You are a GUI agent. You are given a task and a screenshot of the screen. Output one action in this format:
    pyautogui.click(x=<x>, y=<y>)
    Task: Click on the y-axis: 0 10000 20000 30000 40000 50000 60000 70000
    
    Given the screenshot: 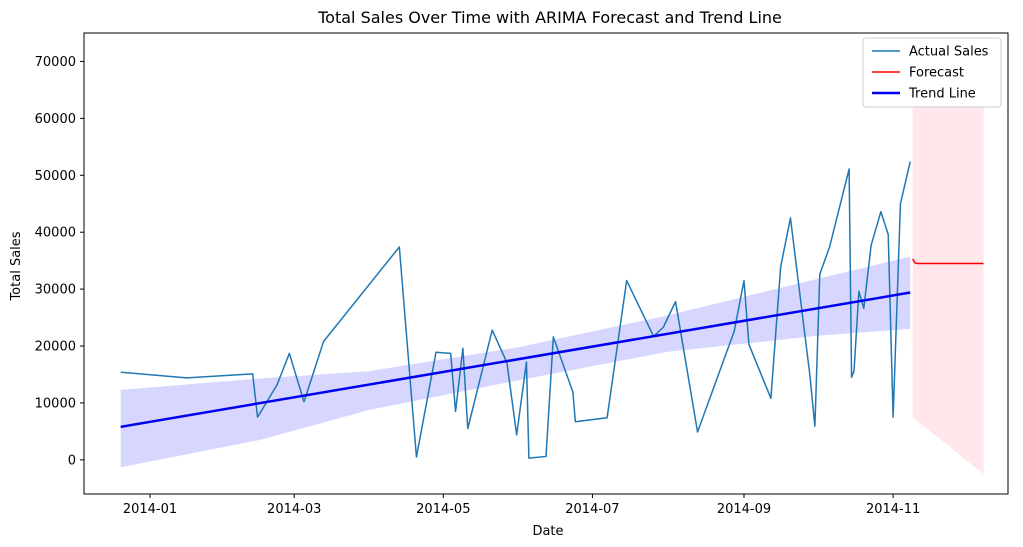 What is the action you would take?
    pyautogui.click(x=59, y=261)
    